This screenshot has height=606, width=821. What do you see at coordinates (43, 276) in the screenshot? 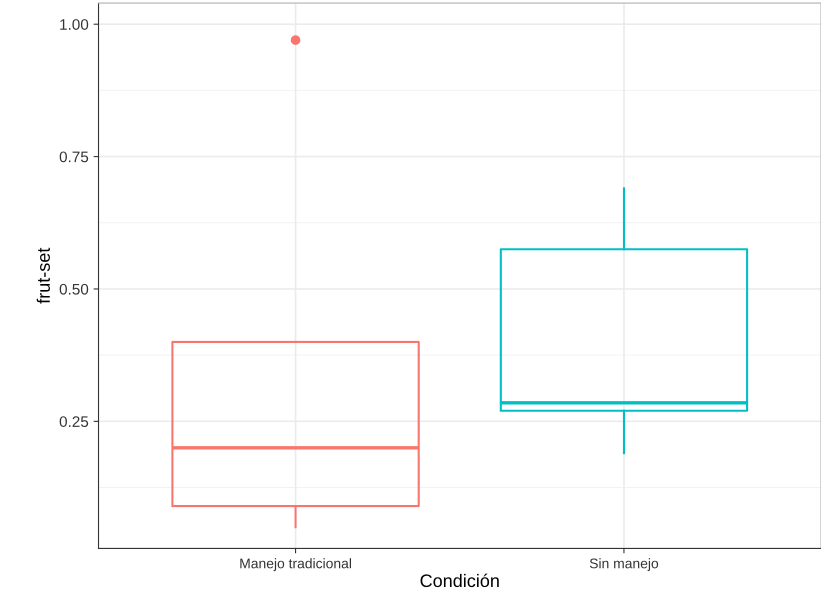
I see `y-axis-title: frut-set` at bounding box center [43, 276].